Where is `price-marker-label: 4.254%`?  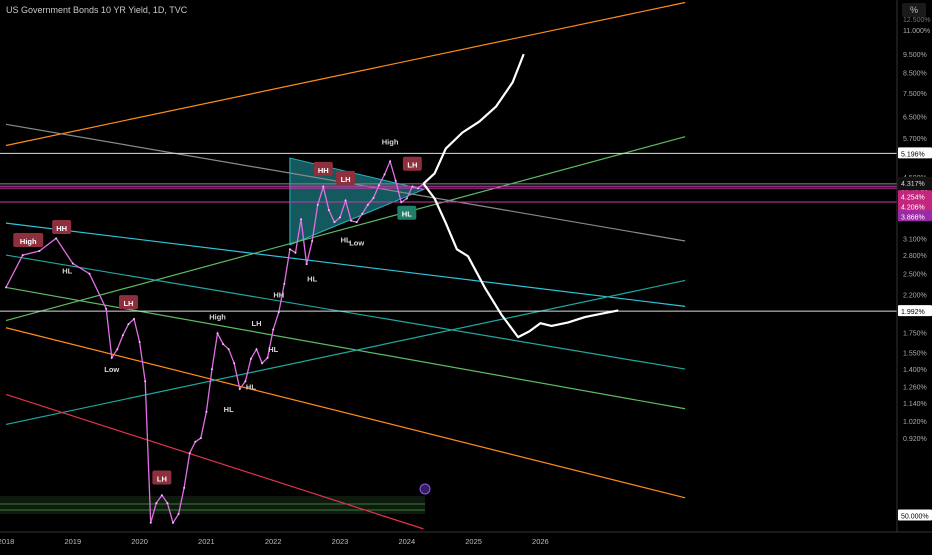
price-marker-label: 4.254% is located at coordinates (913, 197).